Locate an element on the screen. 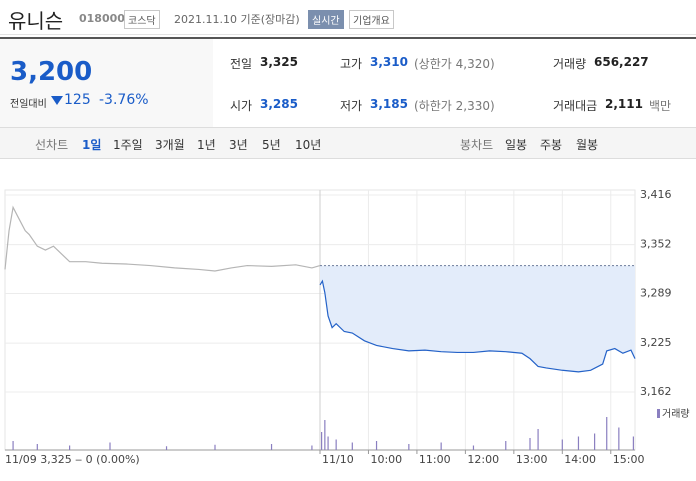 Image resolution: width=696 pixels, height=481 pixels. candle-tab: 일봉 is located at coordinates (516, 145).